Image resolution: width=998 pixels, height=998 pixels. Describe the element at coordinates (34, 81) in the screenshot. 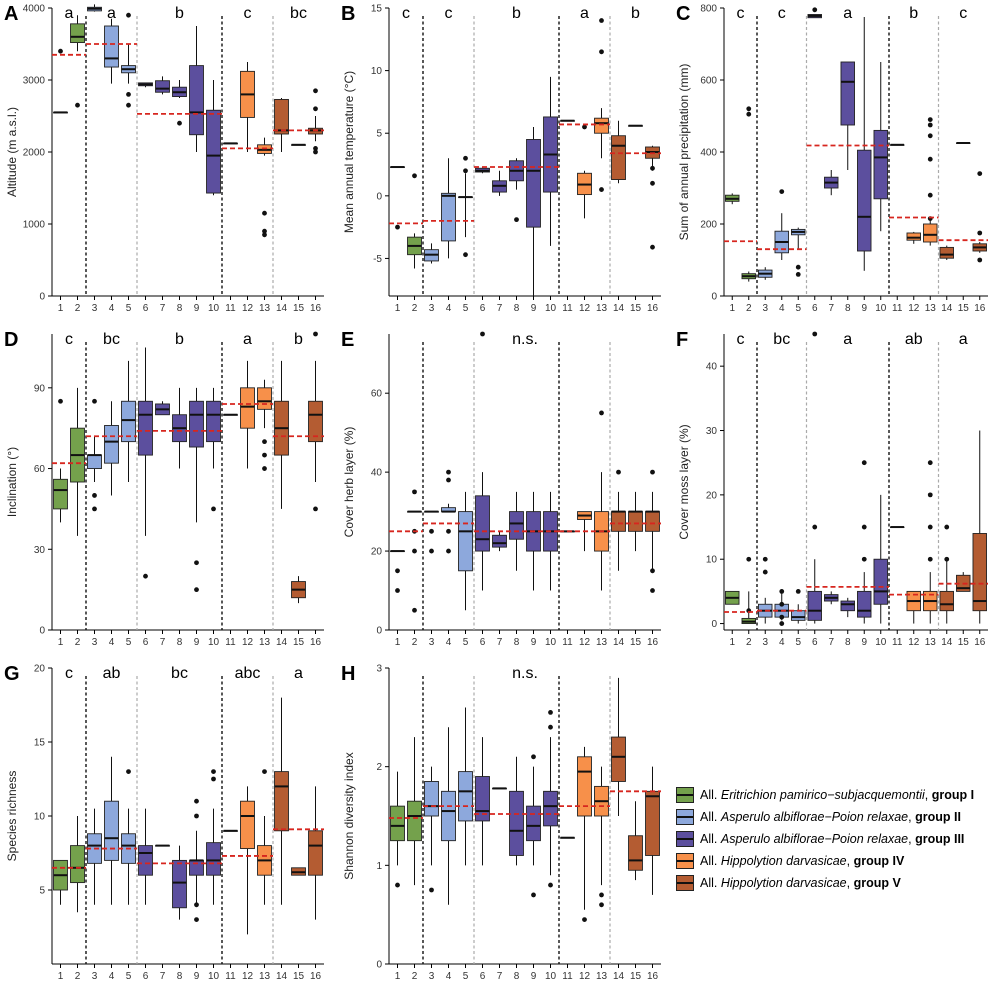

I see `y-tick-label: 3000` at that location.